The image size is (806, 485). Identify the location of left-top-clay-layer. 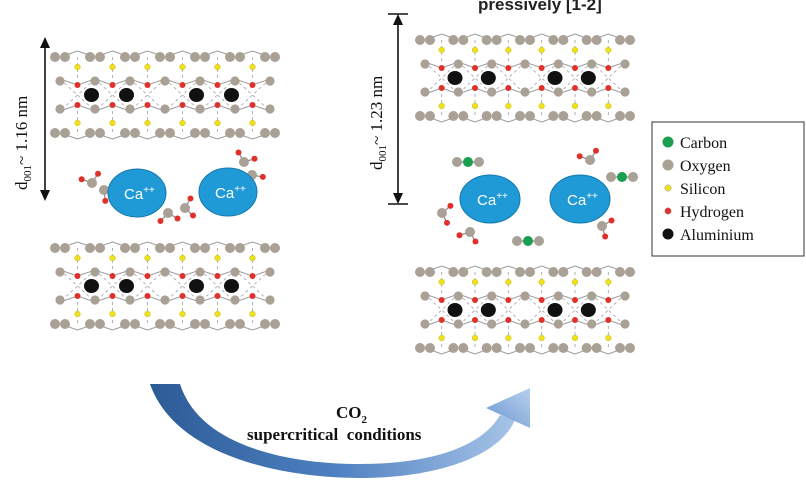
(165, 95).